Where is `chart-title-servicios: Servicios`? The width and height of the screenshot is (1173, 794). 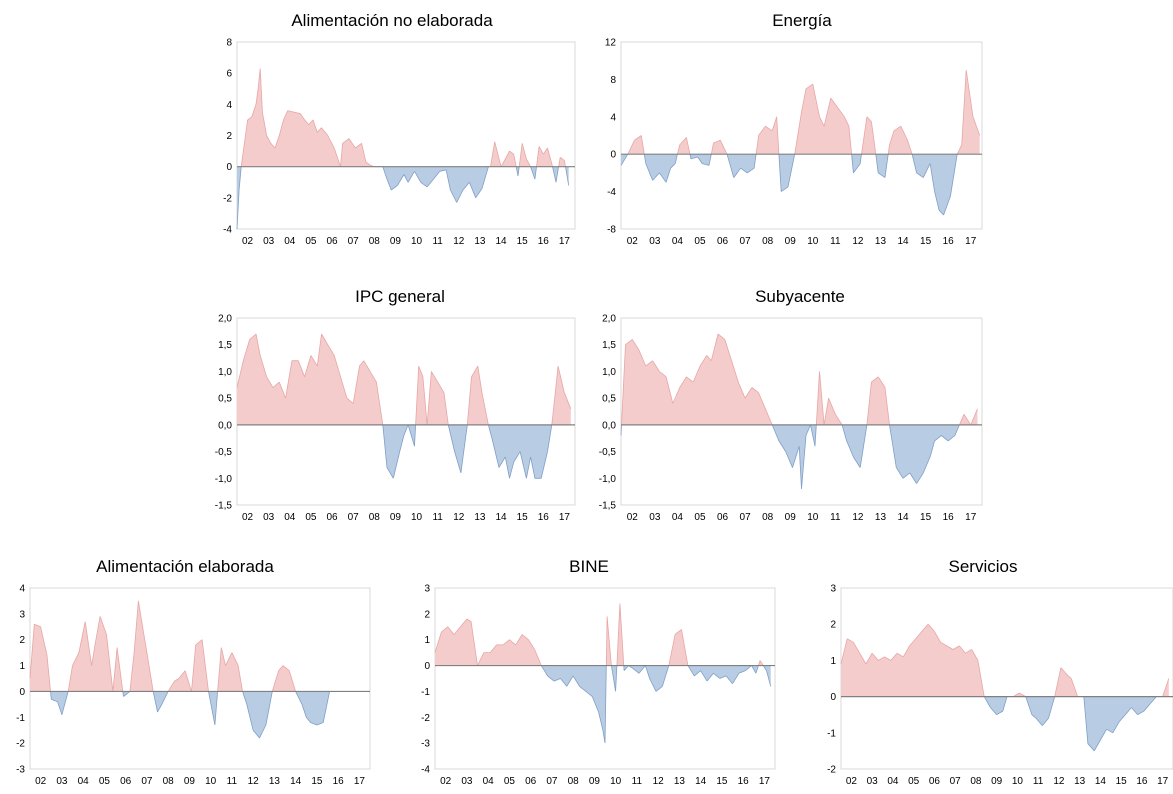
chart-title-servicios: Servicios is located at coordinates (983, 566).